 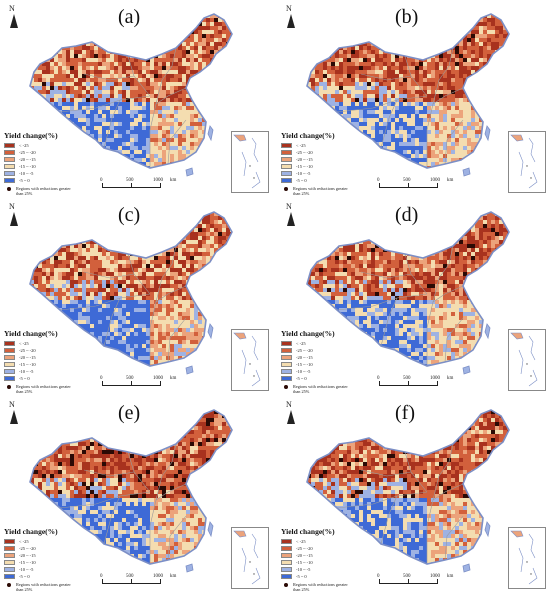 What do you see at coordinates (316, 152) in the screenshot?
I see `legend-item: -25 ~ -20` at bounding box center [316, 152].